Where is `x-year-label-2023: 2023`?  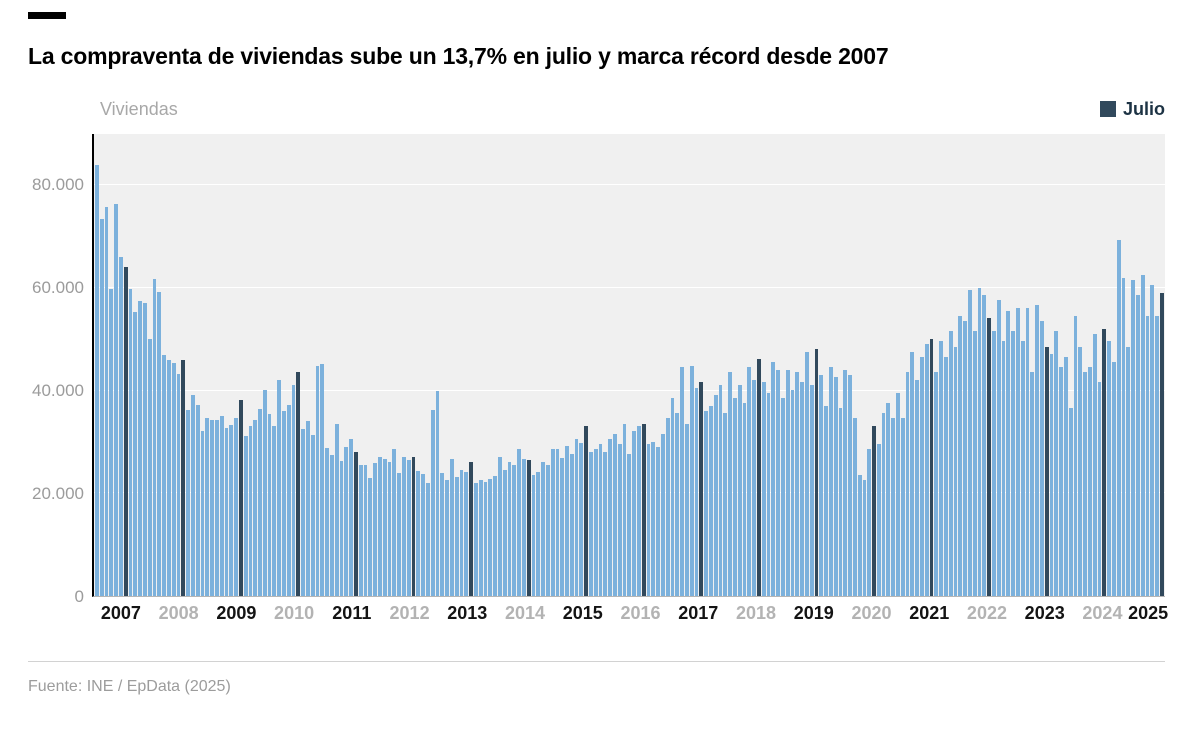 x-year-label-2023: 2023 is located at coordinates (1044, 613).